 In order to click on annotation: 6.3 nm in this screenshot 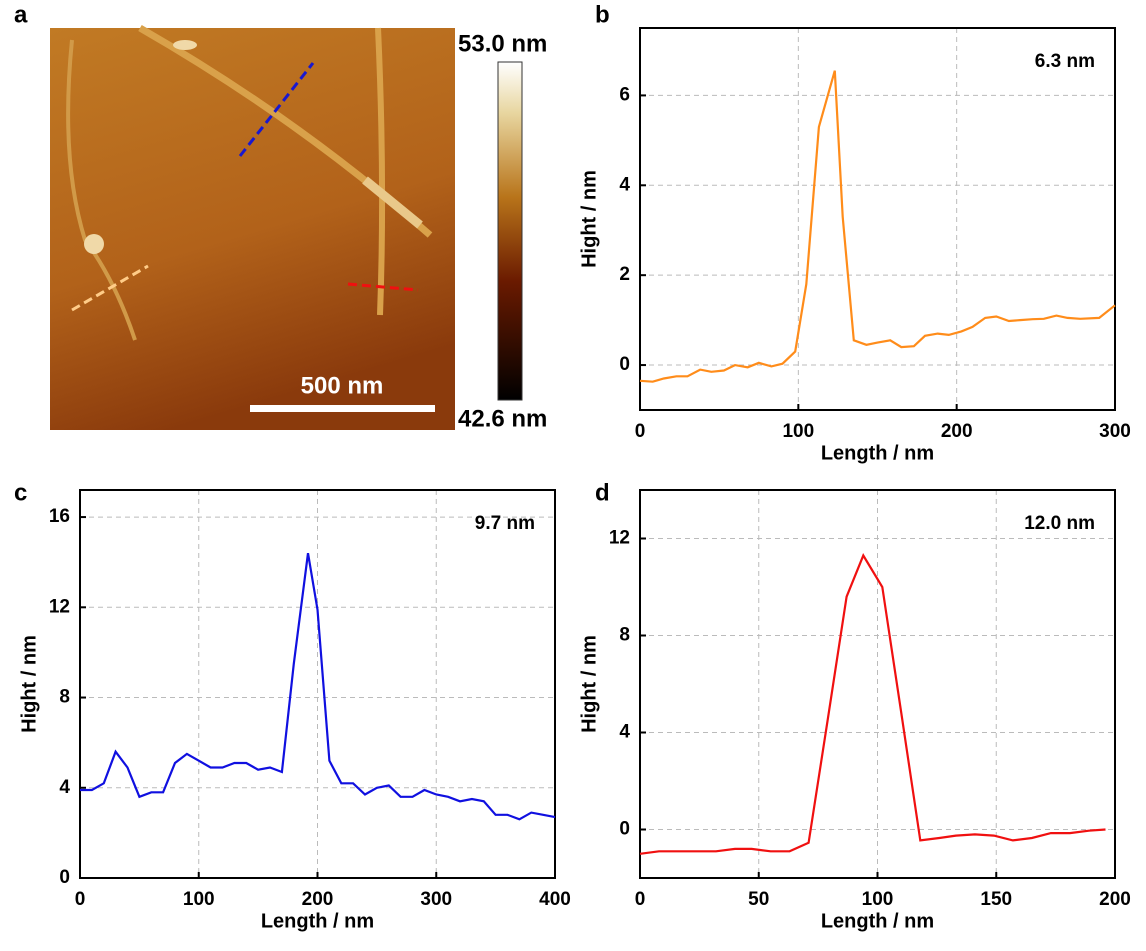, I will do `click(1065, 61)`.